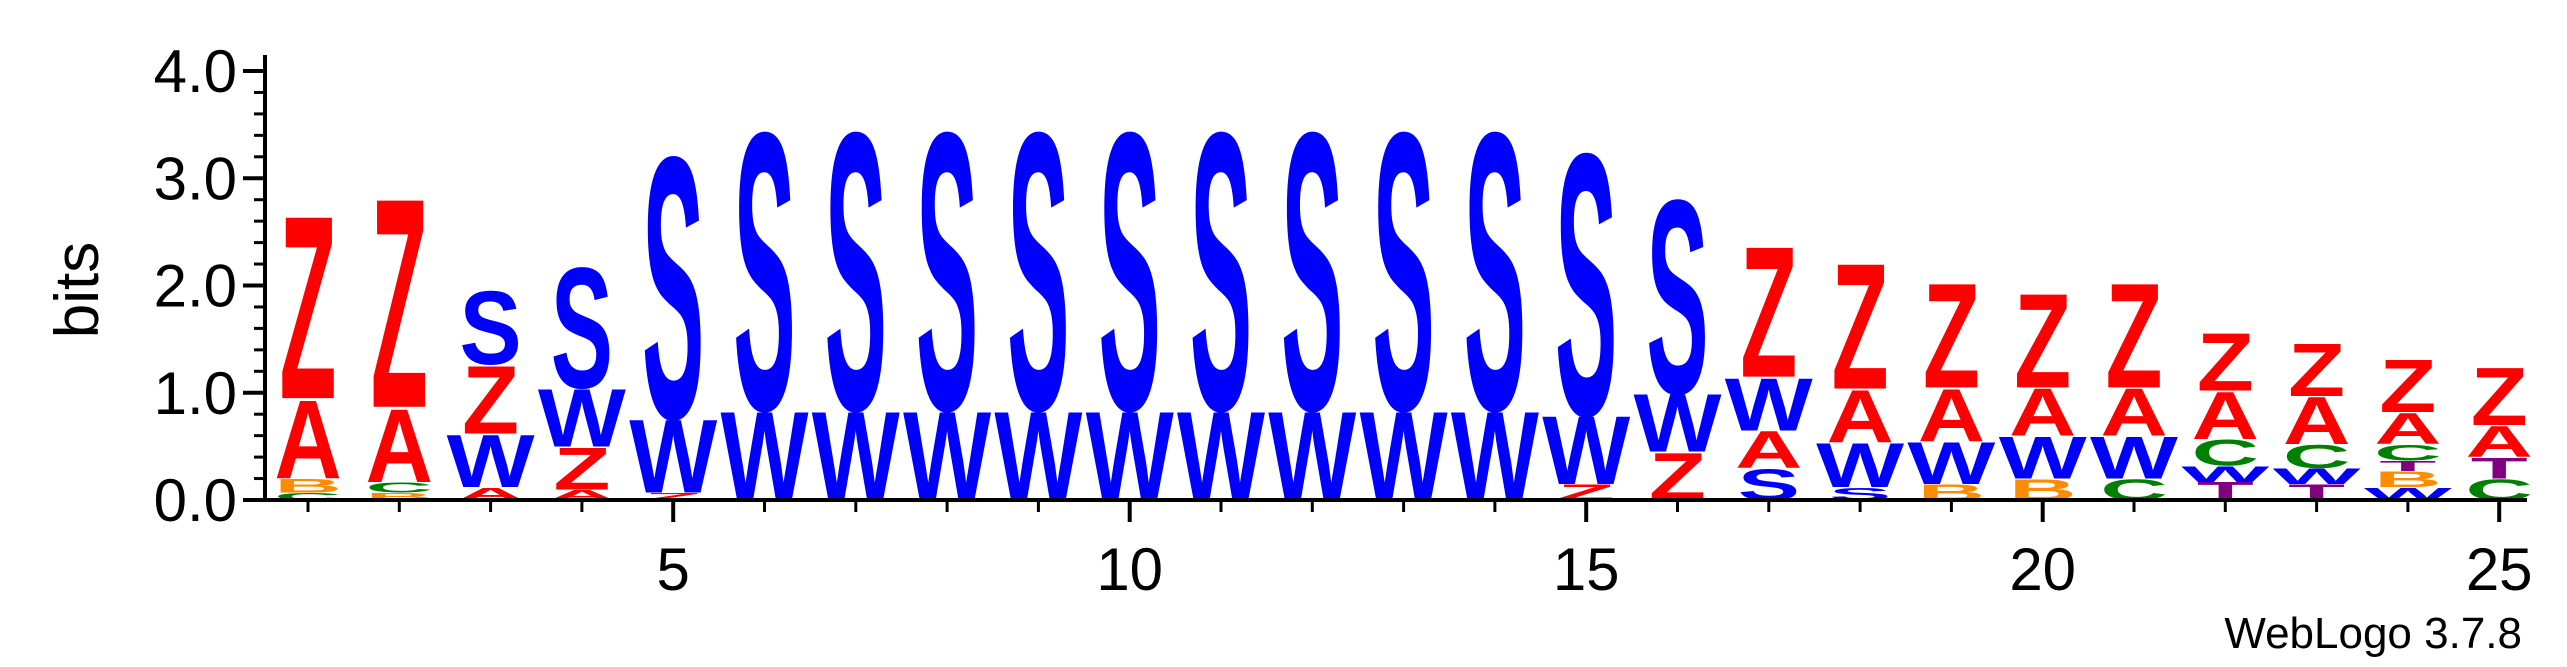  Describe the element at coordinates (2499, 569) in the screenshot. I see `x-tick-label: 25` at that location.